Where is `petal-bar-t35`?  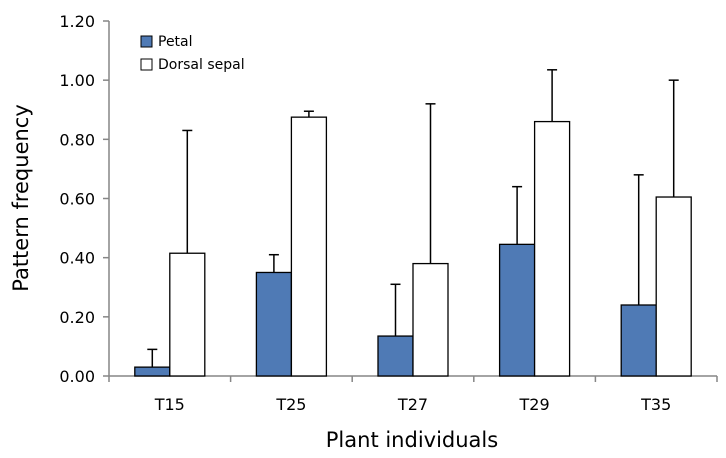 petal-bar-t35 is located at coordinates (638, 340).